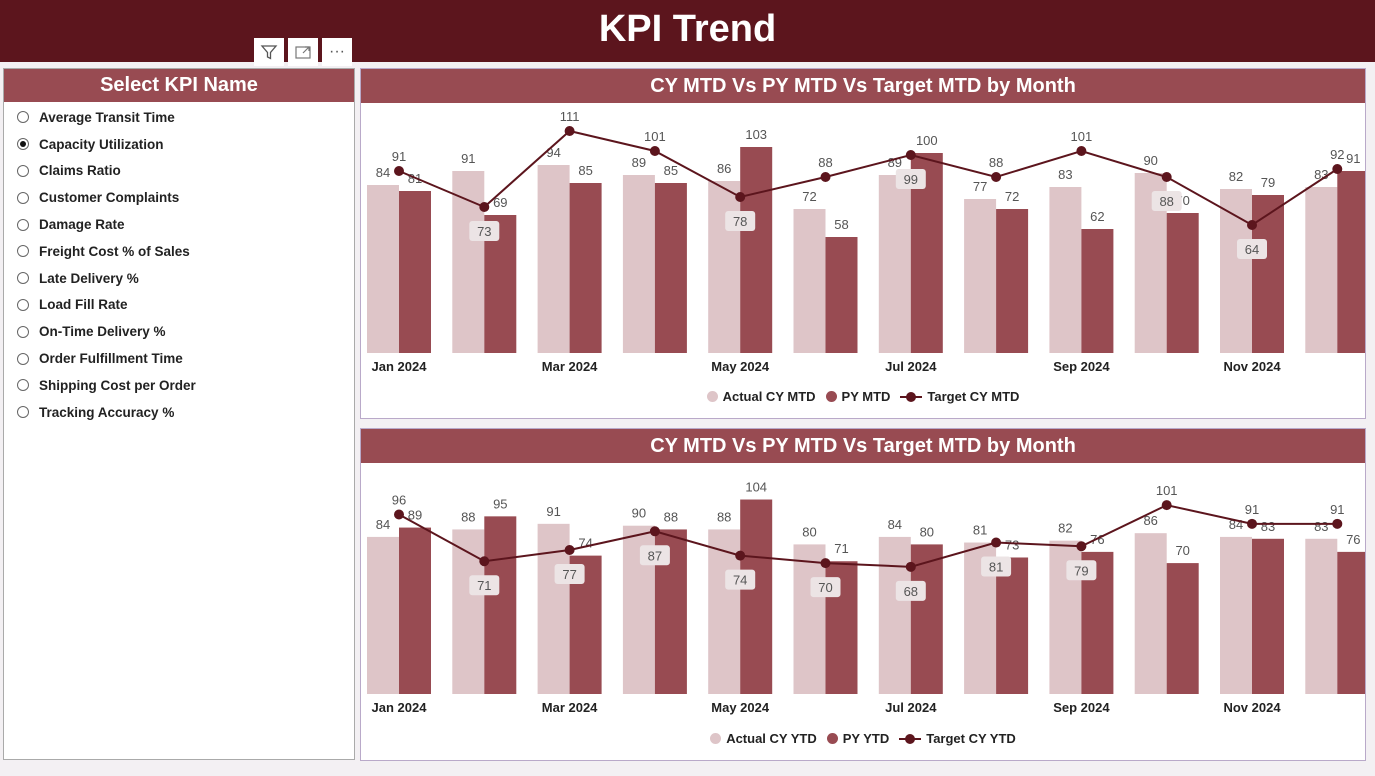  What do you see at coordinates (1012, 544) in the screenshot?
I see `py-data-label: 73` at bounding box center [1012, 544].